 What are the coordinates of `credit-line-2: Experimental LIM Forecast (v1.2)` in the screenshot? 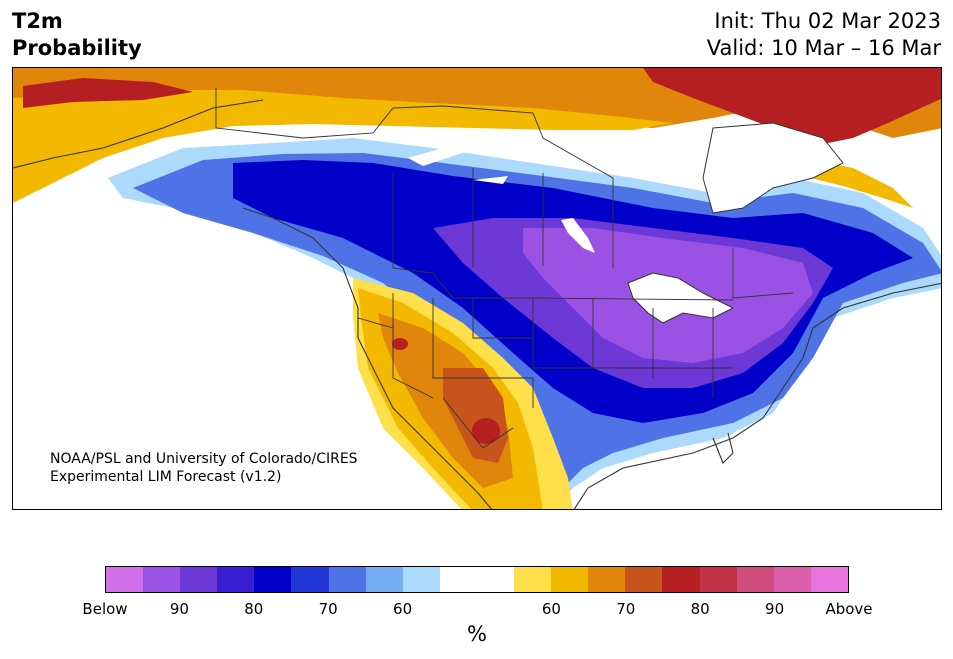 It's located at (165, 477).